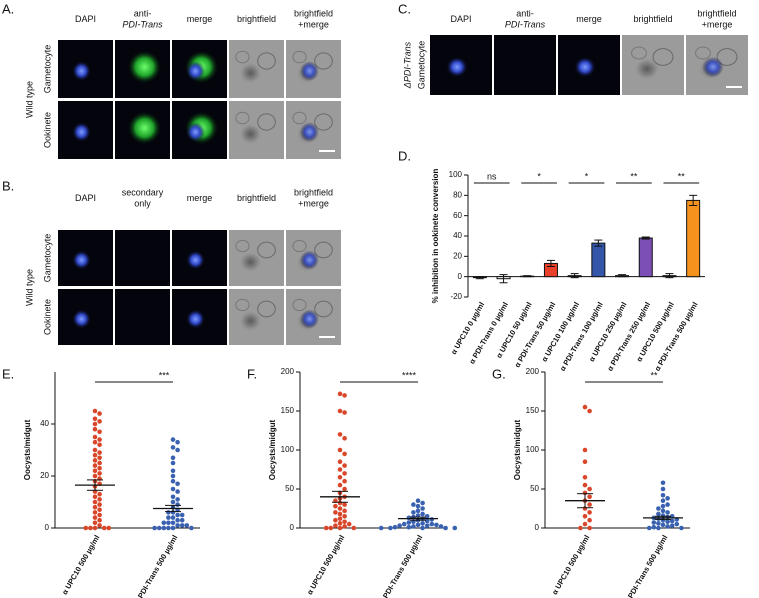 This screenshot has width=759, height=598. Describe the element at coordinates (533, 410) in the screenshot. I see `y-tick-label: 150` at that location.